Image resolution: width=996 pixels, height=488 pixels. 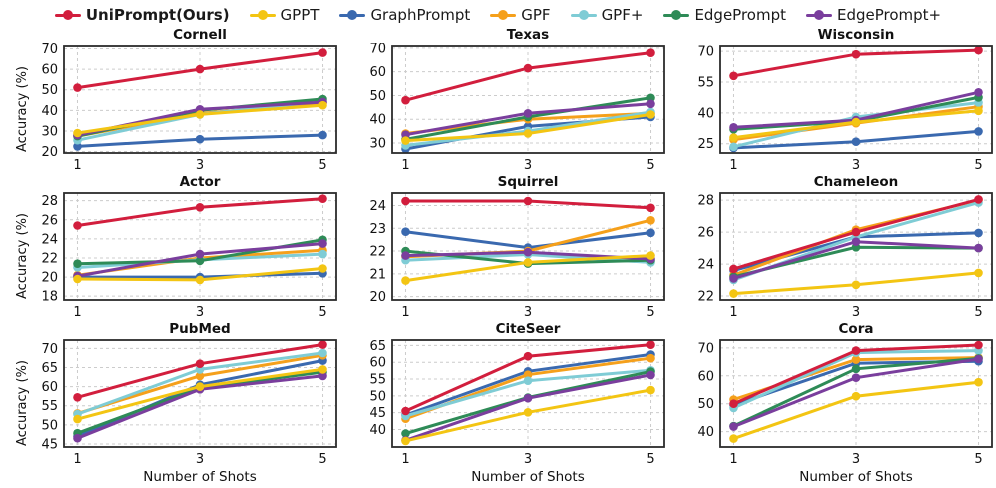 What do you see at coordinates (300, 15) in the screenshot?
I see `legend-label: GPPT` at bounding box center [300, 15].